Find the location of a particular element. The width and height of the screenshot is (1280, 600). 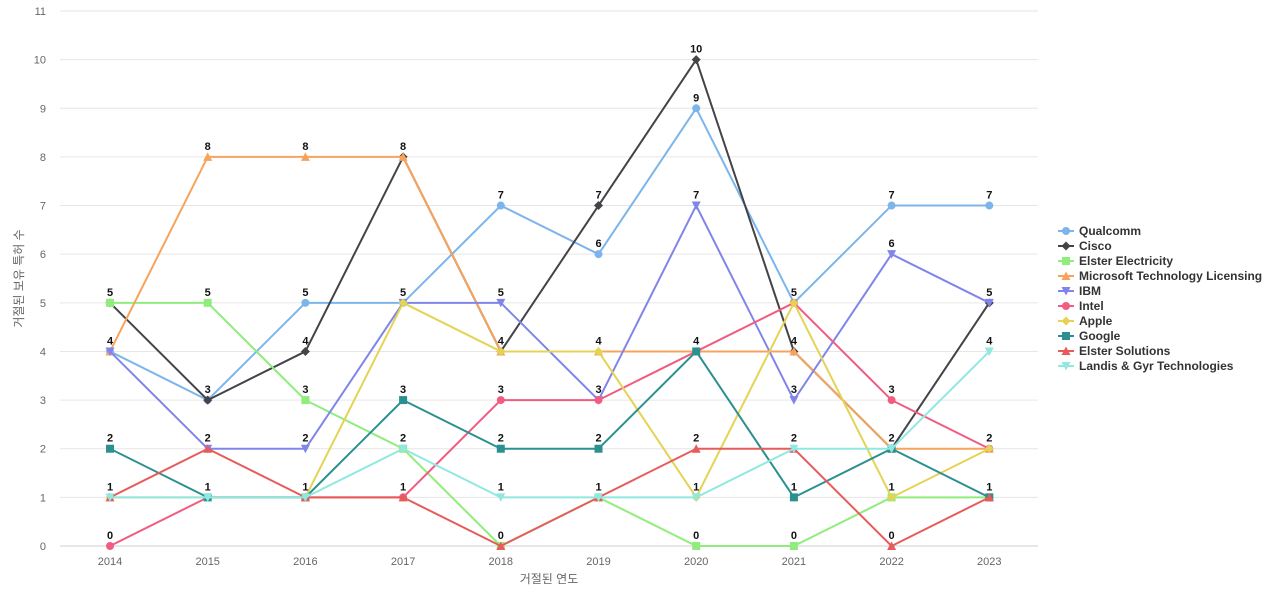

legend-item: Microsoft Technology Licensing is located at coordinates (1160, 276).